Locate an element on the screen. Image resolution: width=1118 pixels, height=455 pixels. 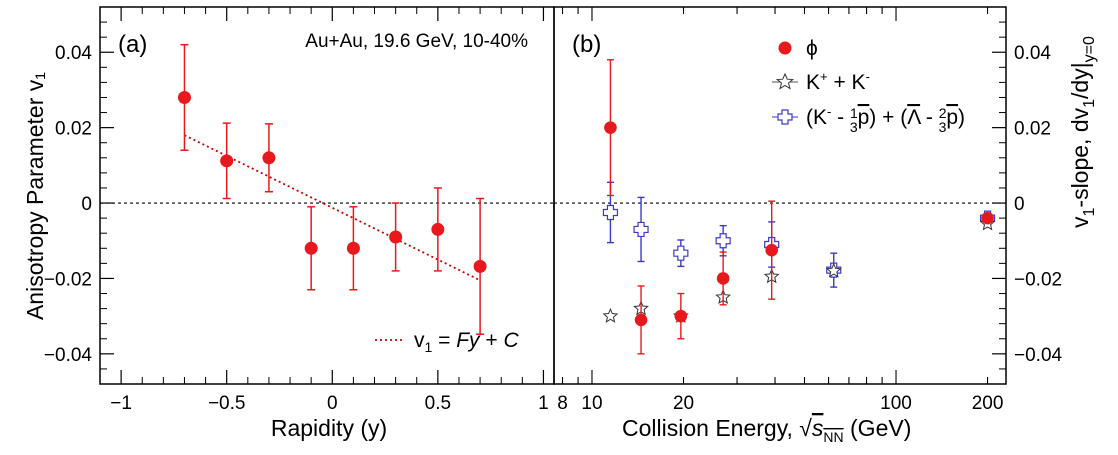
legend-combo-label: (K- - 1 3p) + (Λ - 2 3p) is located at coordinates (885, 119).